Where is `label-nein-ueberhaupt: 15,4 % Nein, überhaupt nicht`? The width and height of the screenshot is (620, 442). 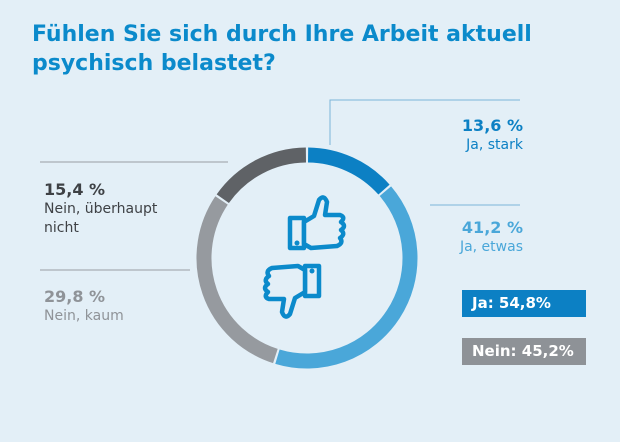 label-nein-ueberhaupt: 15,4 % Nein, überhaupt nicht is located at coordinates (100, 209).